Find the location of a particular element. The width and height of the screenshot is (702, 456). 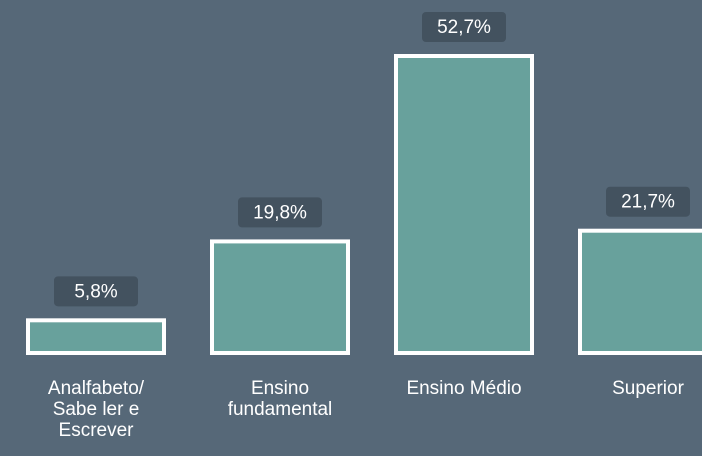

data-label-ensino-fundamental: 19,8% is located at coordinates (280, 212).